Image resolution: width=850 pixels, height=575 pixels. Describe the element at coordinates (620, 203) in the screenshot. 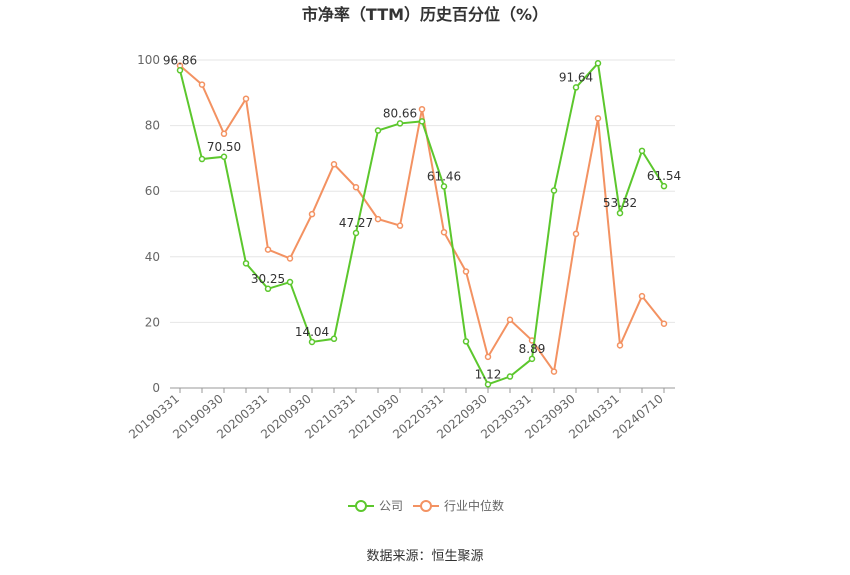

I see `data-label: 53.32` at that location.